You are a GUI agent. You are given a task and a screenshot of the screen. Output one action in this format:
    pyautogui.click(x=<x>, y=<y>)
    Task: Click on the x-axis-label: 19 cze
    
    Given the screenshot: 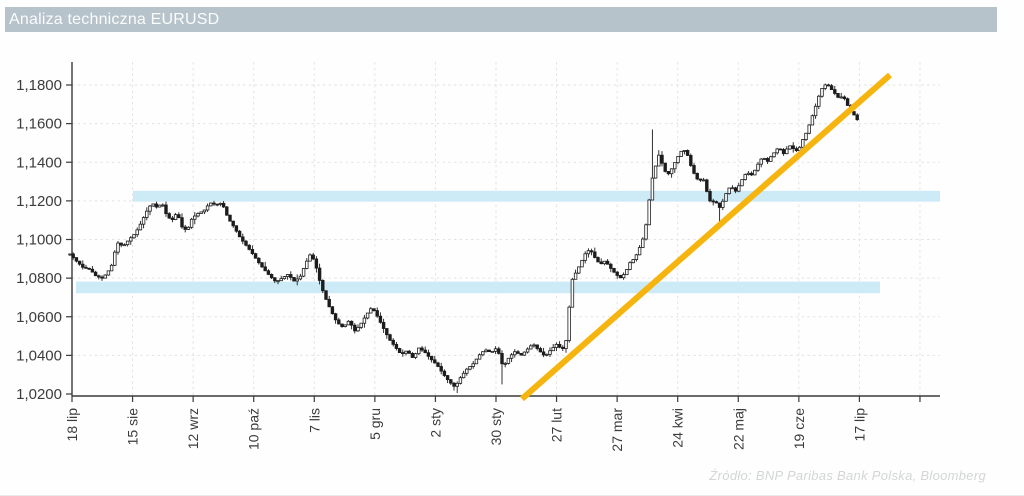 What is the action you would take?
    pyautogui.click(x=799, y=428)
    